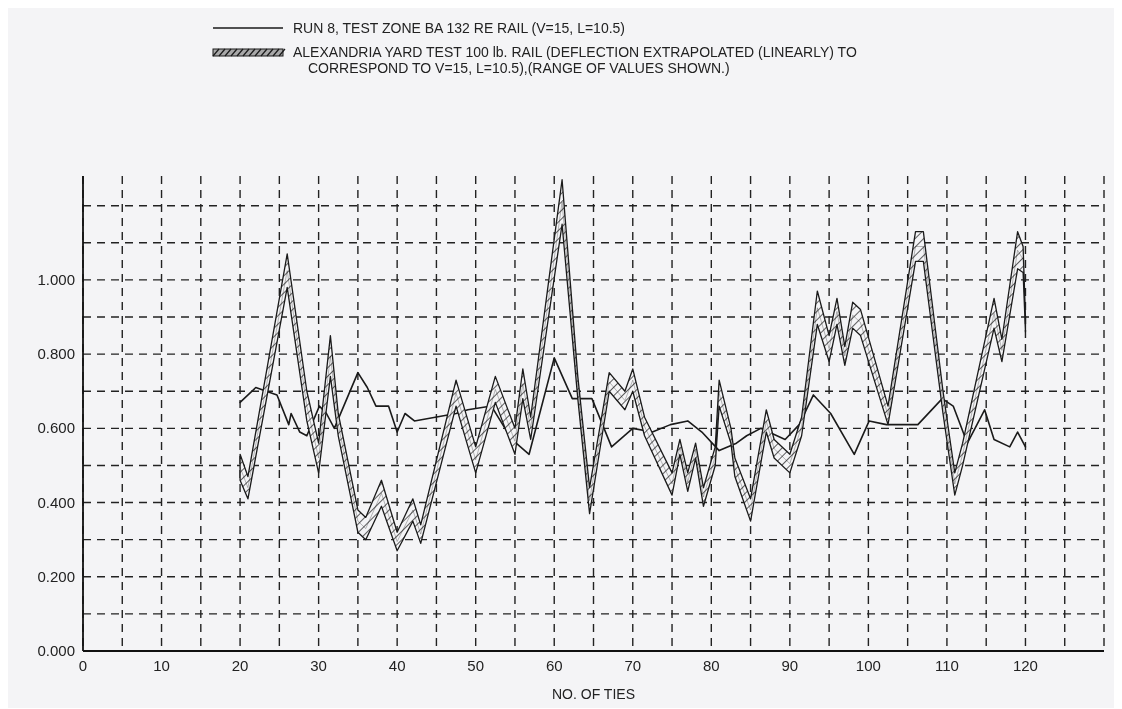  I want to click on x-tick-label: 70, so click(633, 665).